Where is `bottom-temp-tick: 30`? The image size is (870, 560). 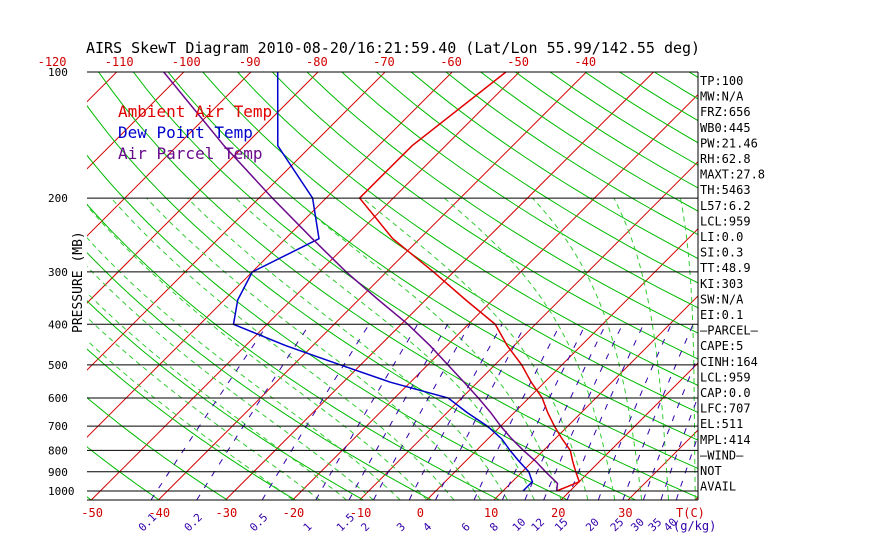
bottom-temp-tick: 30 is located at coordinates (625, 513).